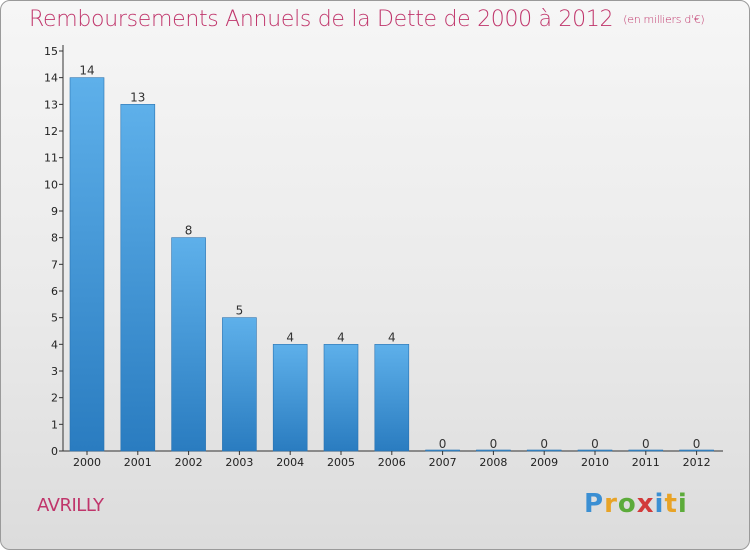  Describe the element at coordinates (627, 504) in the screenshot. I see `logo-letter: o` at that location.